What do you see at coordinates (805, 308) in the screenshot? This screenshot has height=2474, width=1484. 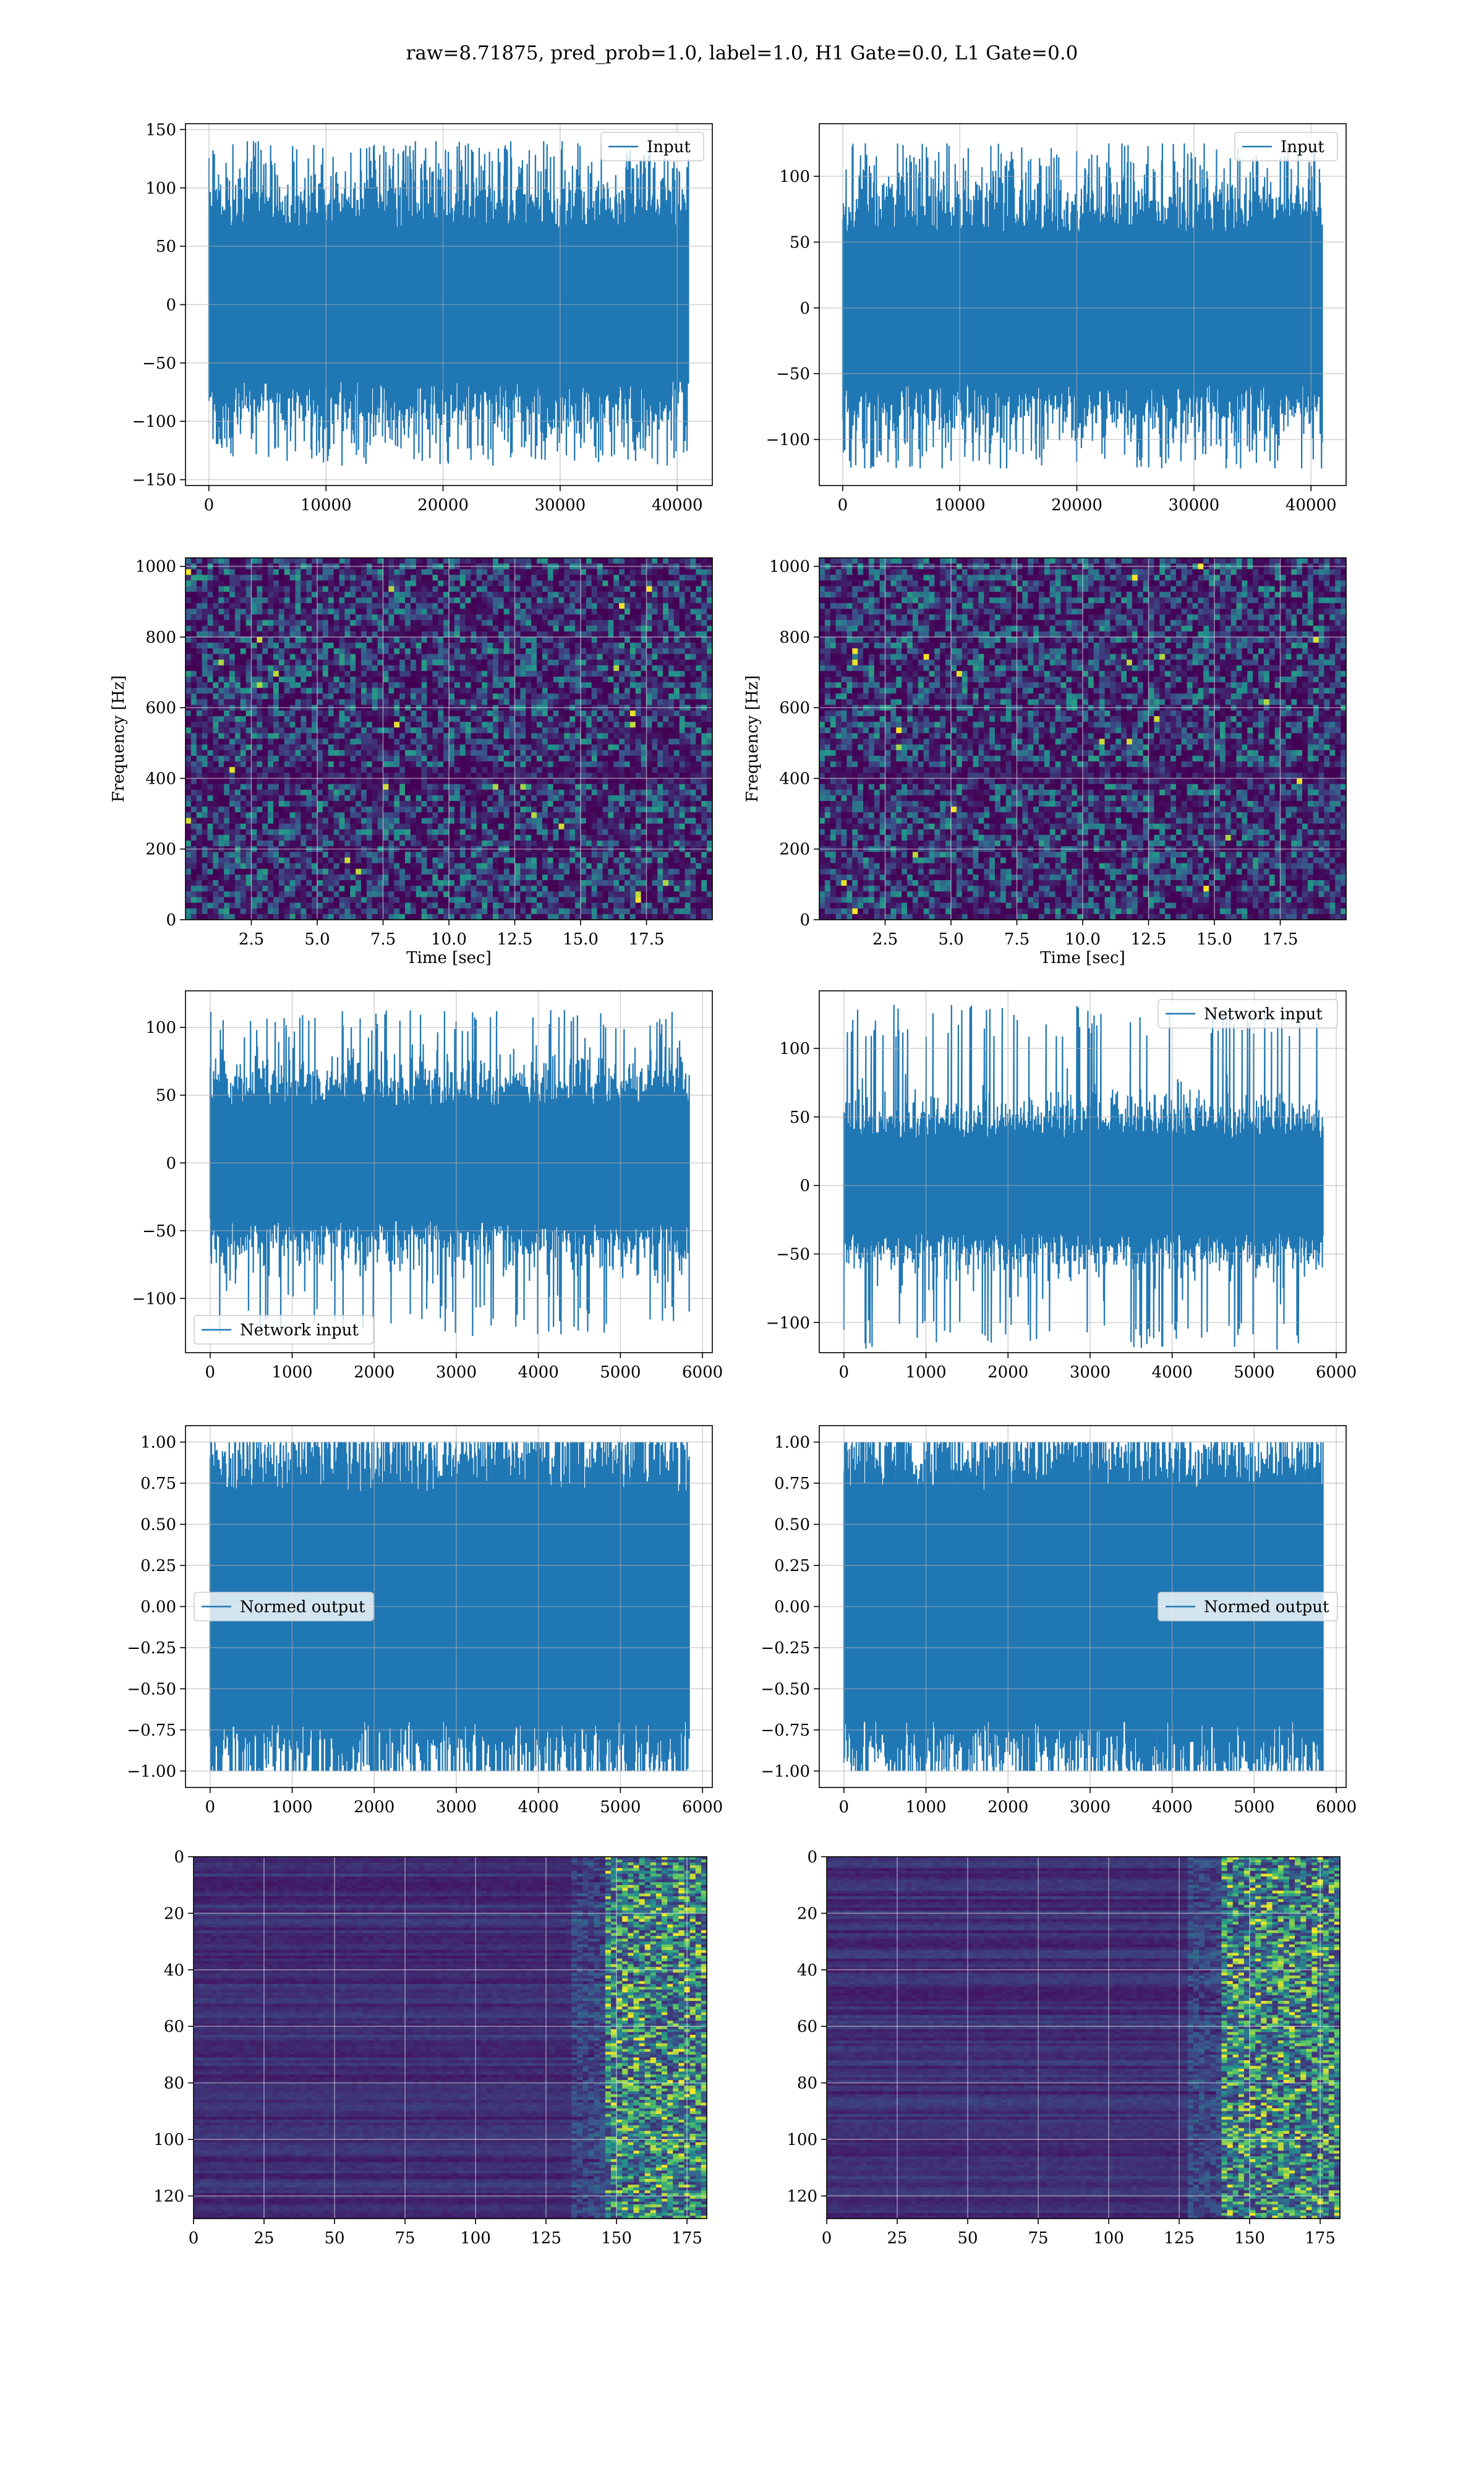 I see `y-tick-label: 0` at bounding box center [805, 308].